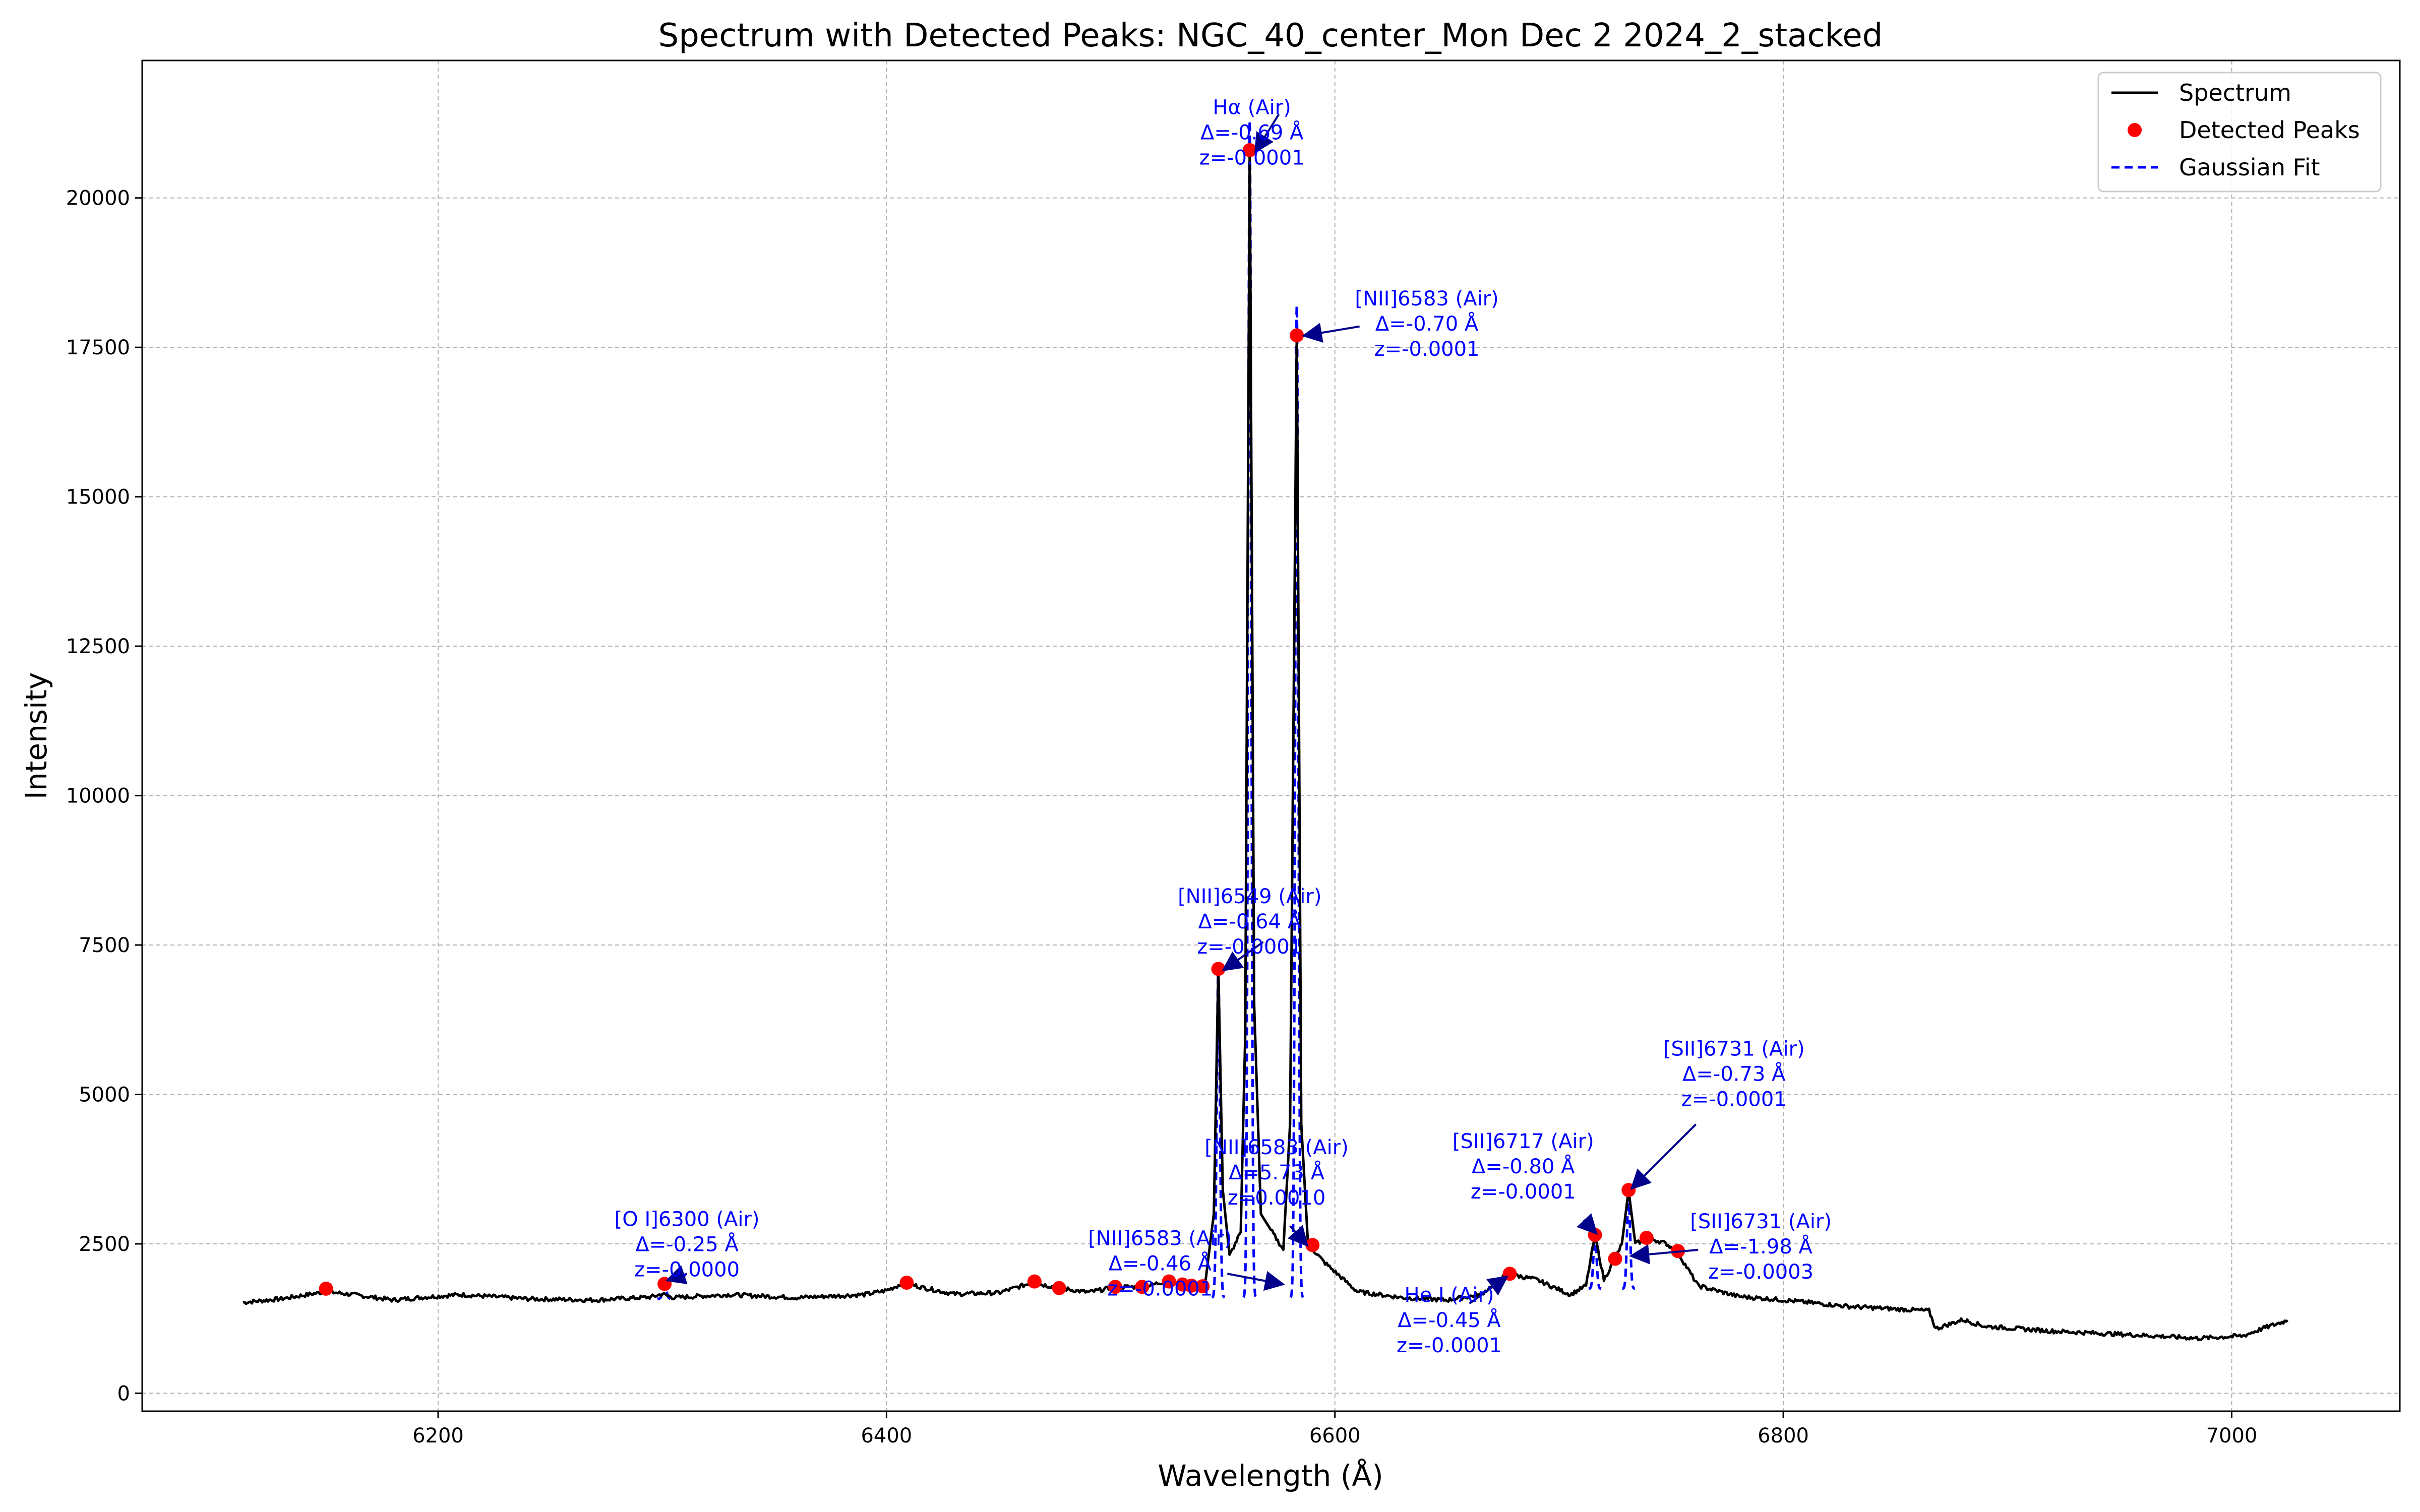 This screenshot has width=2420, height=1512. Describe the element at coordinates (123, 1393) in the screenshot. I see `y-tick-label: 0` at that location.